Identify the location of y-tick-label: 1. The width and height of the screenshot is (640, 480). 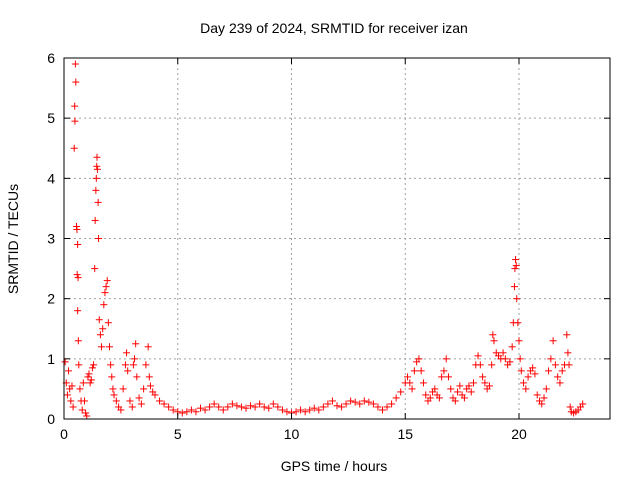
(51, 359).